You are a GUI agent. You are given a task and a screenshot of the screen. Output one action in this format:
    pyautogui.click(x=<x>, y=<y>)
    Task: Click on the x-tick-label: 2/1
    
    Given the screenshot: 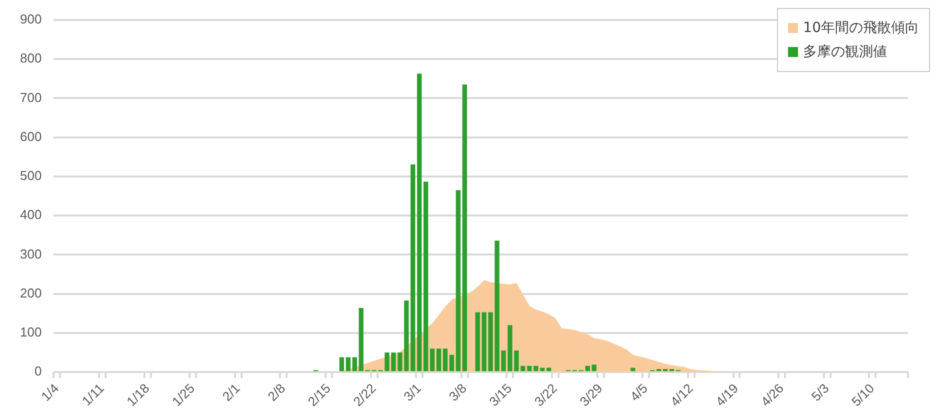 What is the action you would take?
    pyautogui.click(x=231, y=392)
    